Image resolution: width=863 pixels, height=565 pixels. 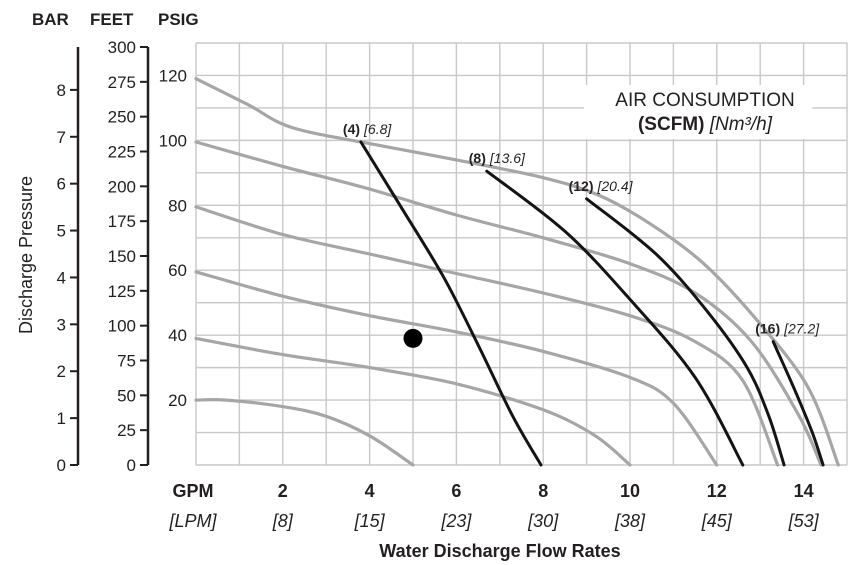 What do you see at coordinates (122, 47) in the screenshot?
I see `feet-tick-label: 300` at bounding box center [122, 47].